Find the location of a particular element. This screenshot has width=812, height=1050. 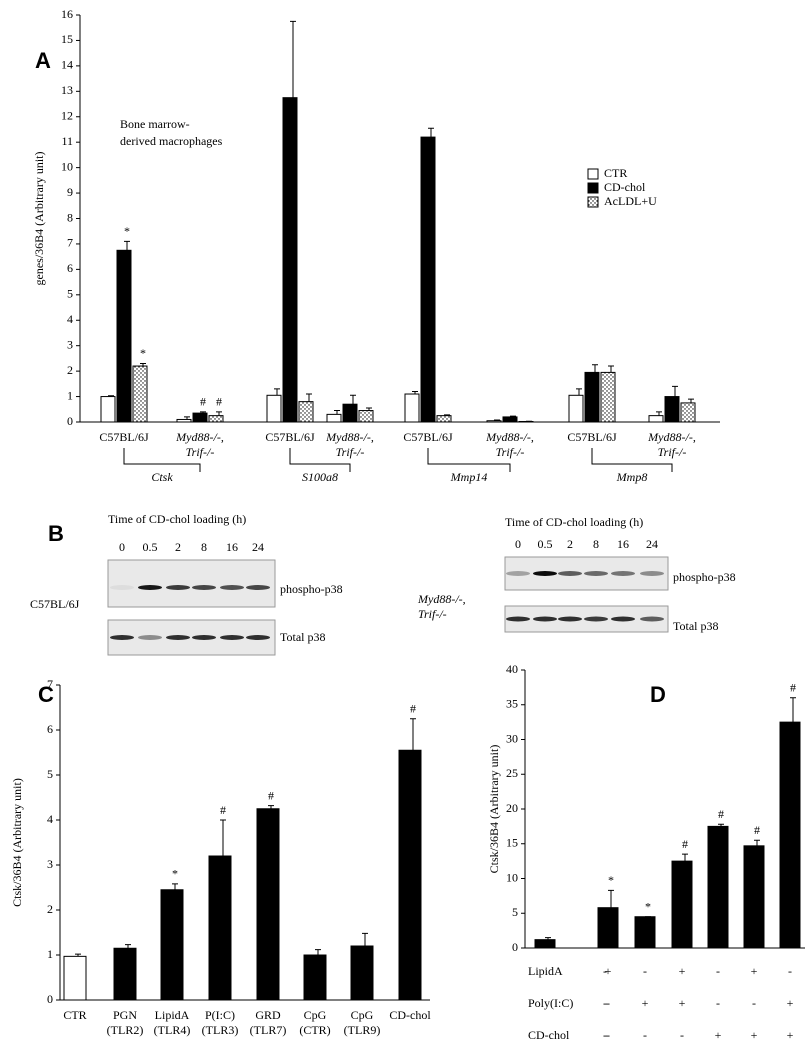

y-tick-label: 25 is located at coordinates (512, 773).